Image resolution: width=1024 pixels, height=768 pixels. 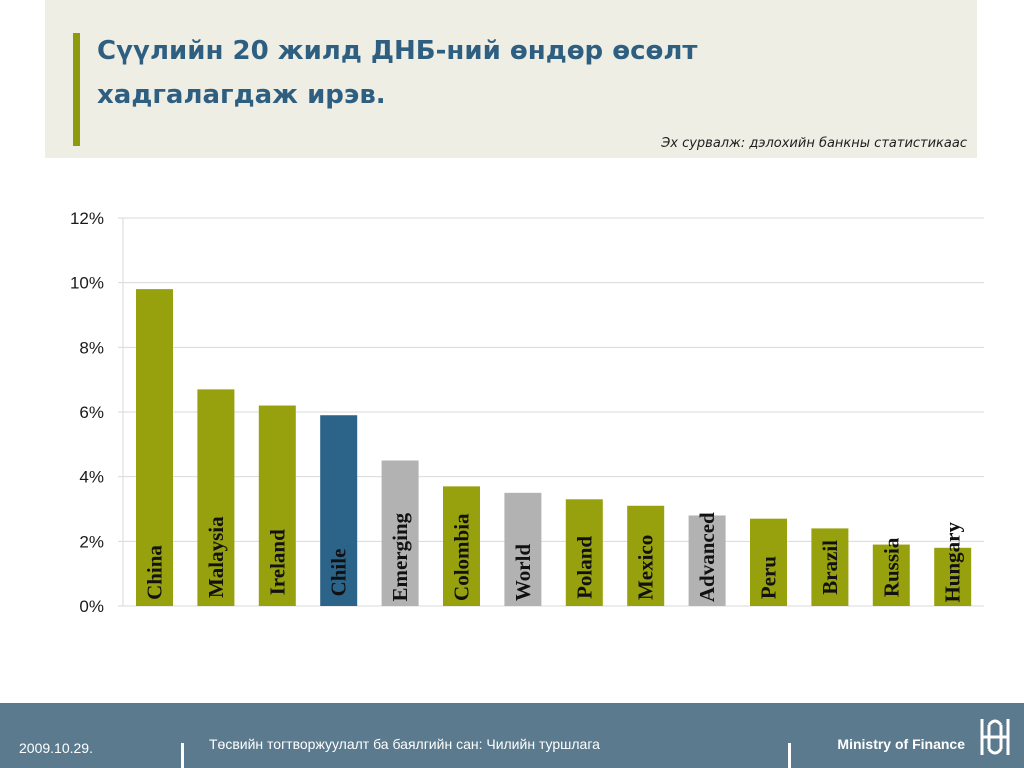 What do you see at coordinates (154, 447) in the screenshot?
I see `bar-china` at bounding box center [154, 447].